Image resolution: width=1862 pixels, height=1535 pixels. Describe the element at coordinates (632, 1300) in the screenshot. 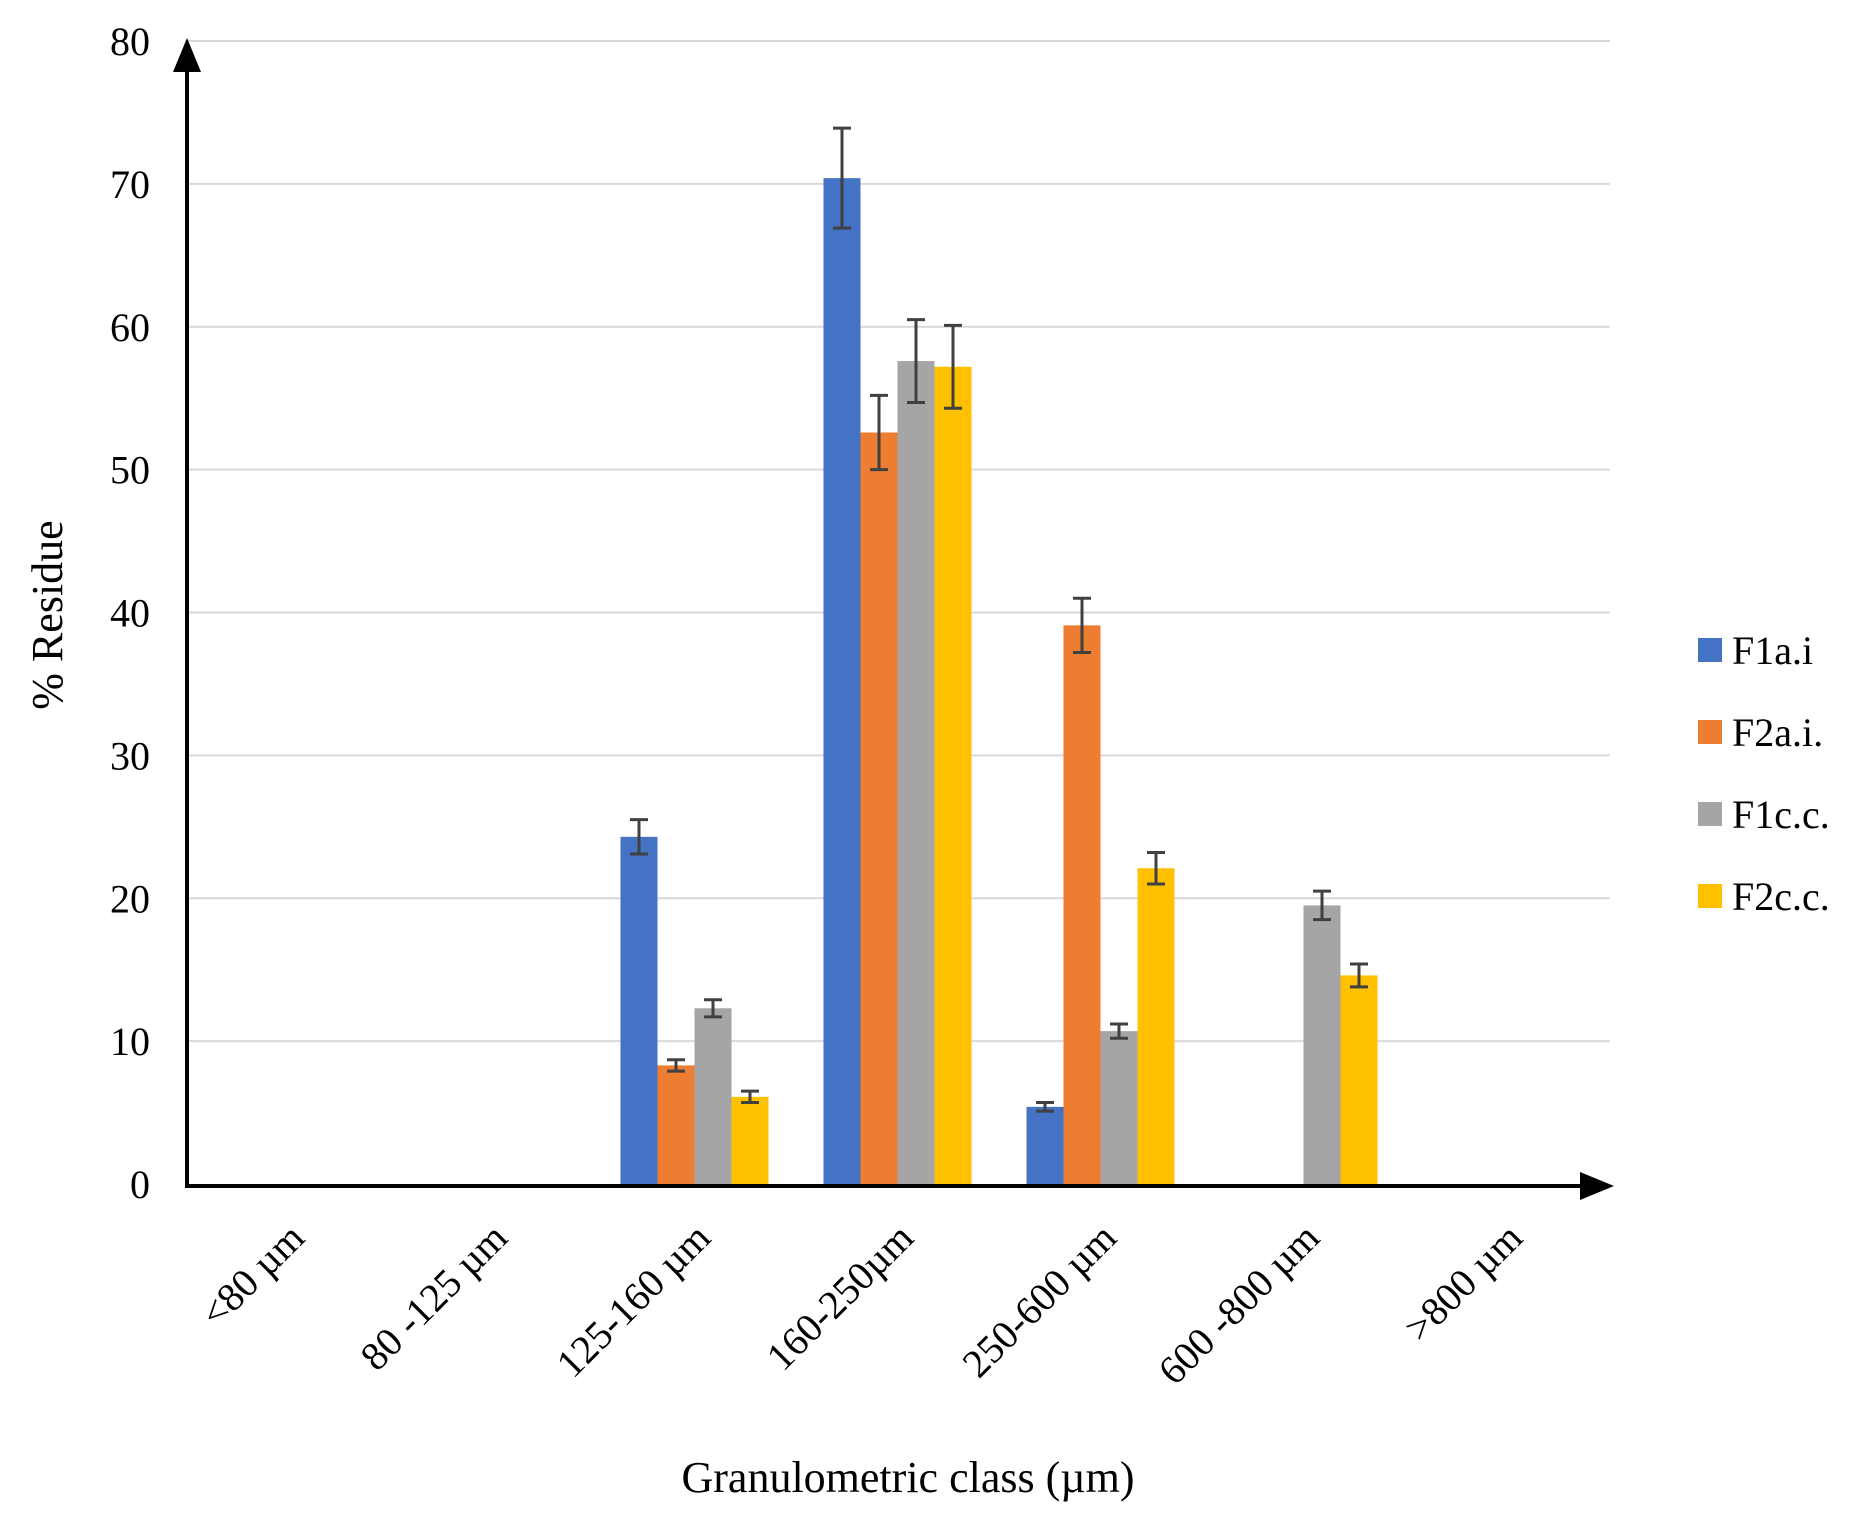

I see `x-tick-label: 125-160 µm` at that location.